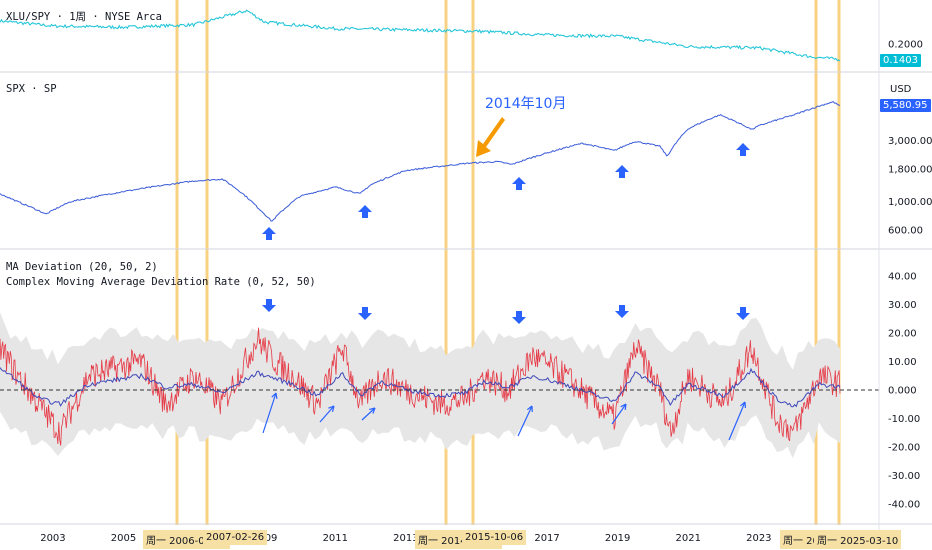 This screenshot has height=550, width=932. Describe the element at coordinates (617, 538) in the screenshot. I see `year-tick-2019: 2019` at that location.